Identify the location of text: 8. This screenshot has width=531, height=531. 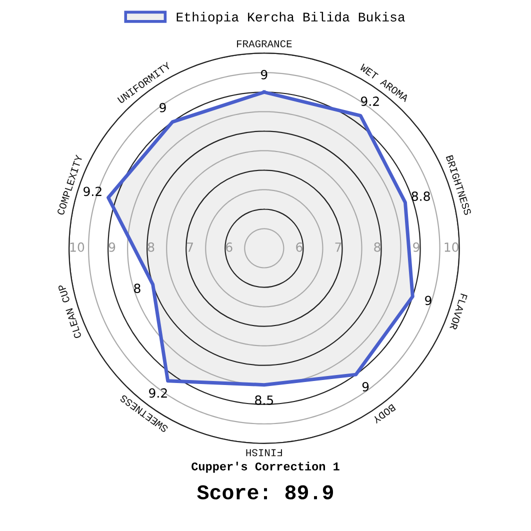
(377, 247).